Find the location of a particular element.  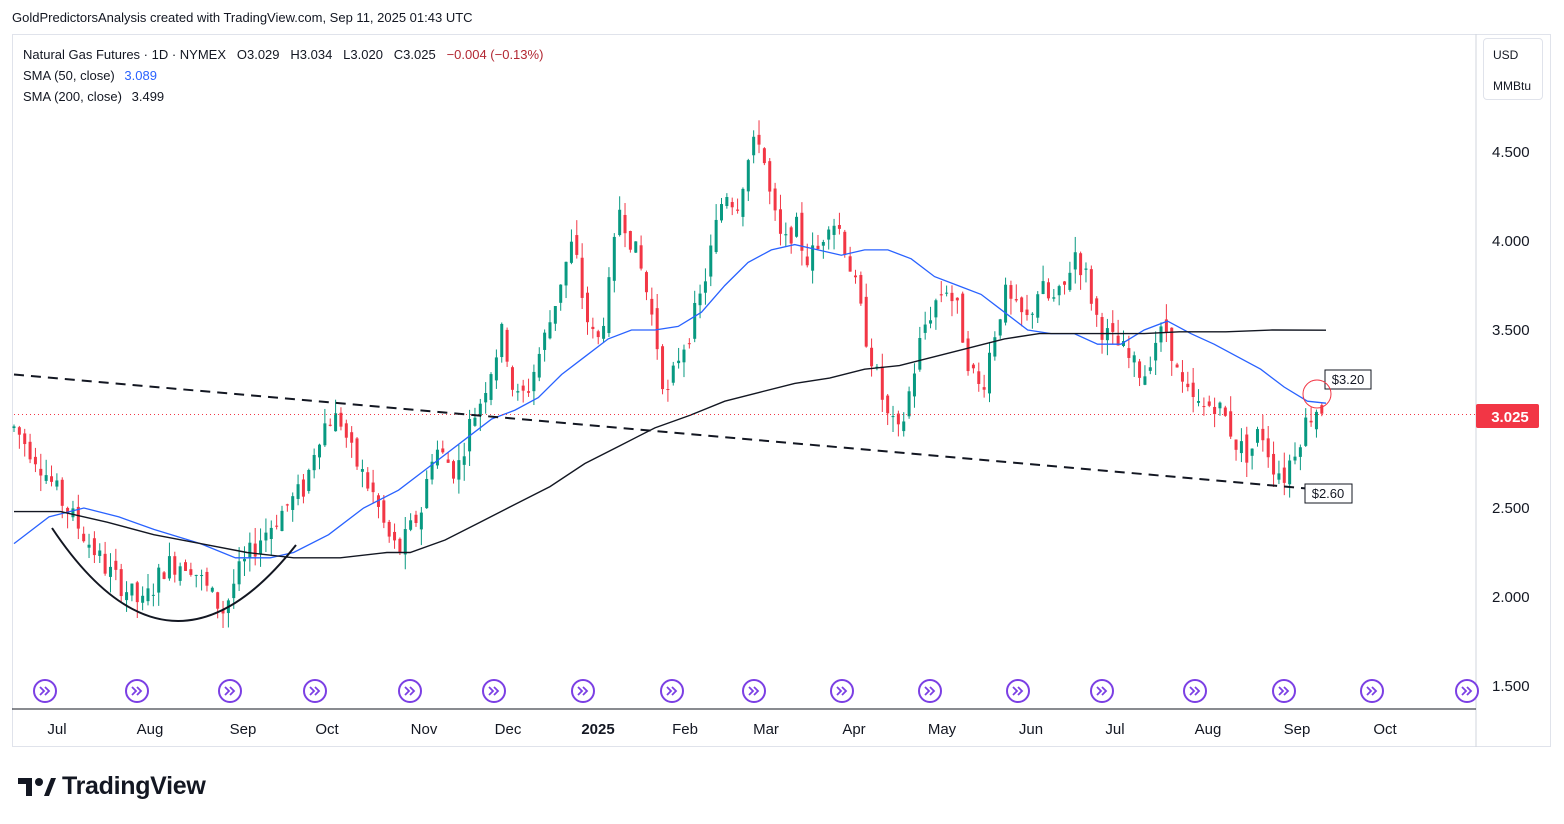

legend-change: −0.004 (−0.13%) is located at coordinates (495, 54).